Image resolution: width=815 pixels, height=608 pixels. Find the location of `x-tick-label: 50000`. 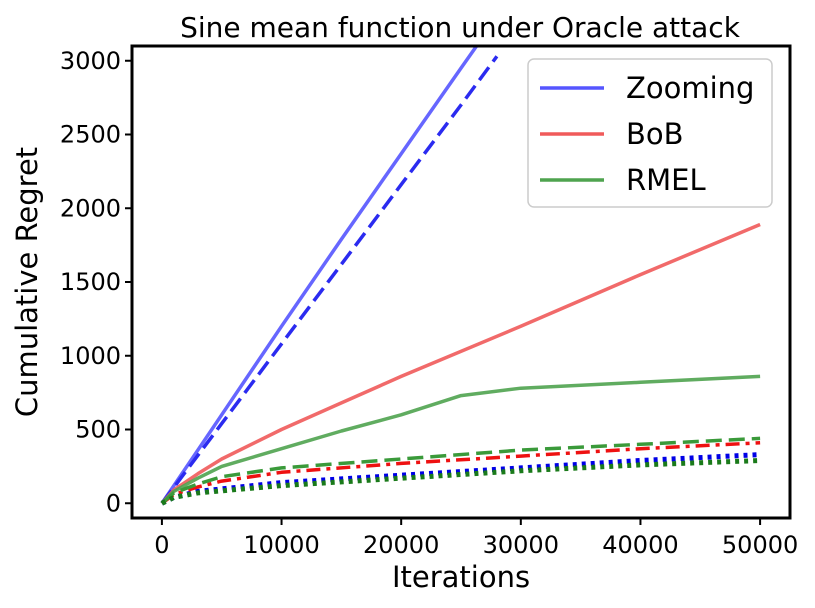

x-tick-label: 50000 is located at coordinates (760, 545).